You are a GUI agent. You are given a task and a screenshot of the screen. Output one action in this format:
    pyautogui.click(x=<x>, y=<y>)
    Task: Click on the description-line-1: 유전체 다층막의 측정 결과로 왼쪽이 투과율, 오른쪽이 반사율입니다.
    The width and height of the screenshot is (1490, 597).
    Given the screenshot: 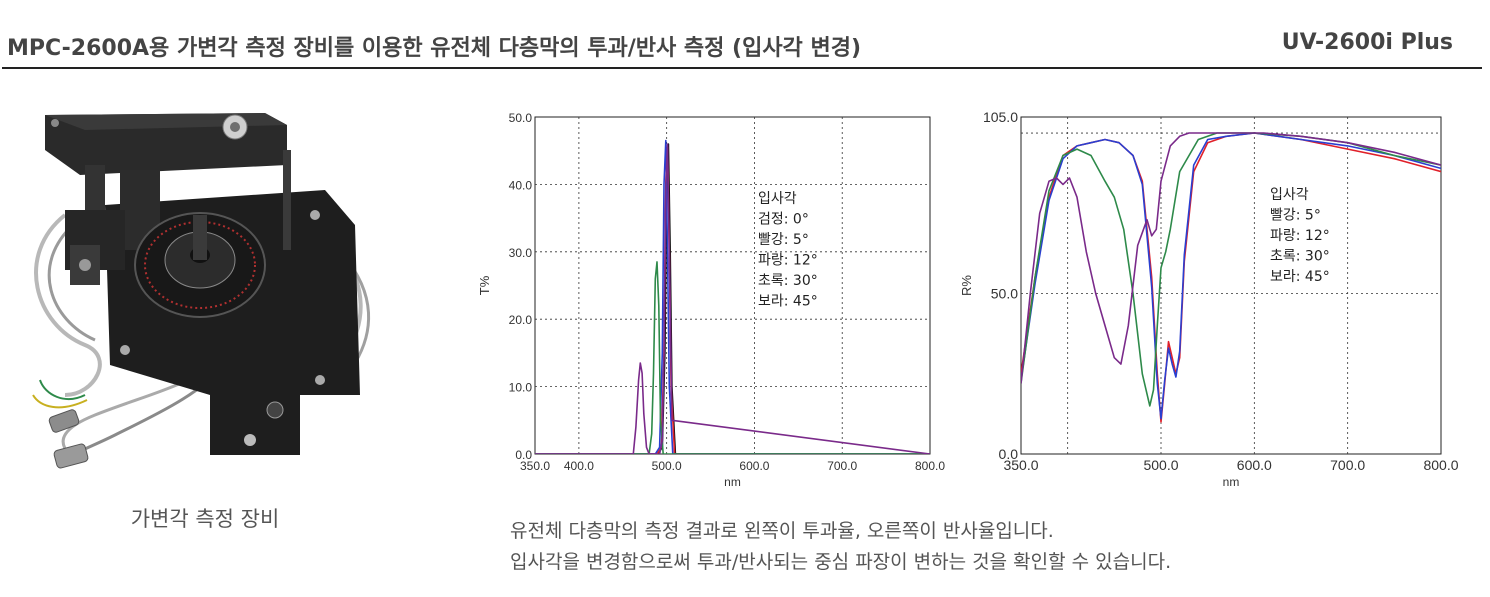 What is the action you would take?
    pyautogui.click(x=782, y=531)
    